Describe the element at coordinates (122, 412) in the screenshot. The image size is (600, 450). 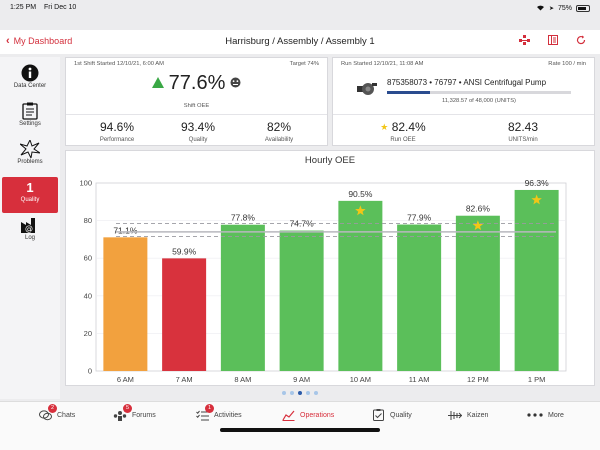
I see `forums-icon: 5` at that location.